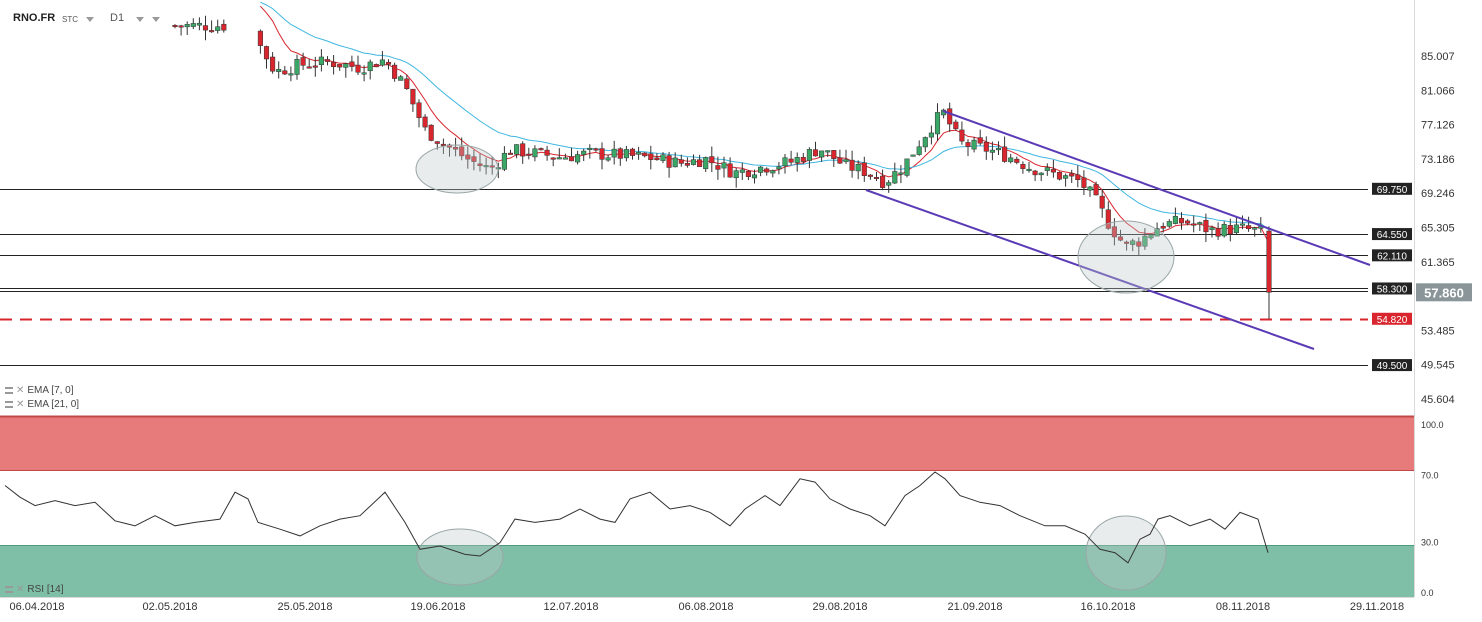 This screenshot has width=1482, height=622. I want to click on chart-settings-dropdown-icon, so click(156, 19).